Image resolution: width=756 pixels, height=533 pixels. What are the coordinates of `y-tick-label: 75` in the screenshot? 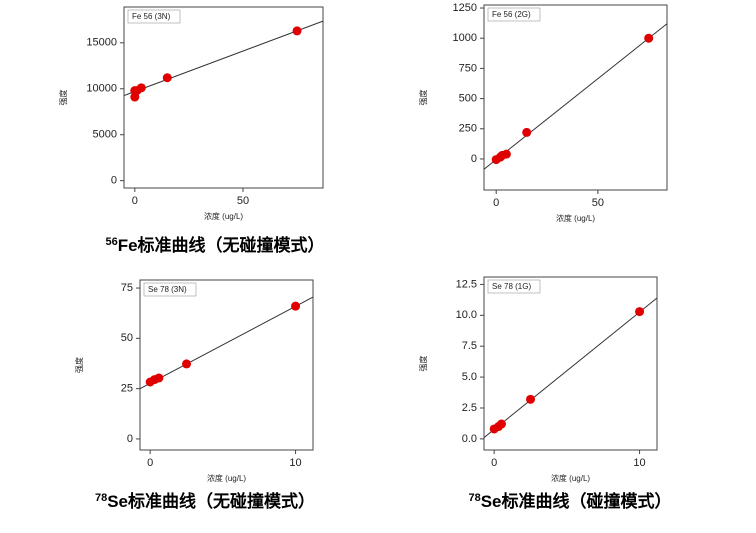 It's located at (127, 288).